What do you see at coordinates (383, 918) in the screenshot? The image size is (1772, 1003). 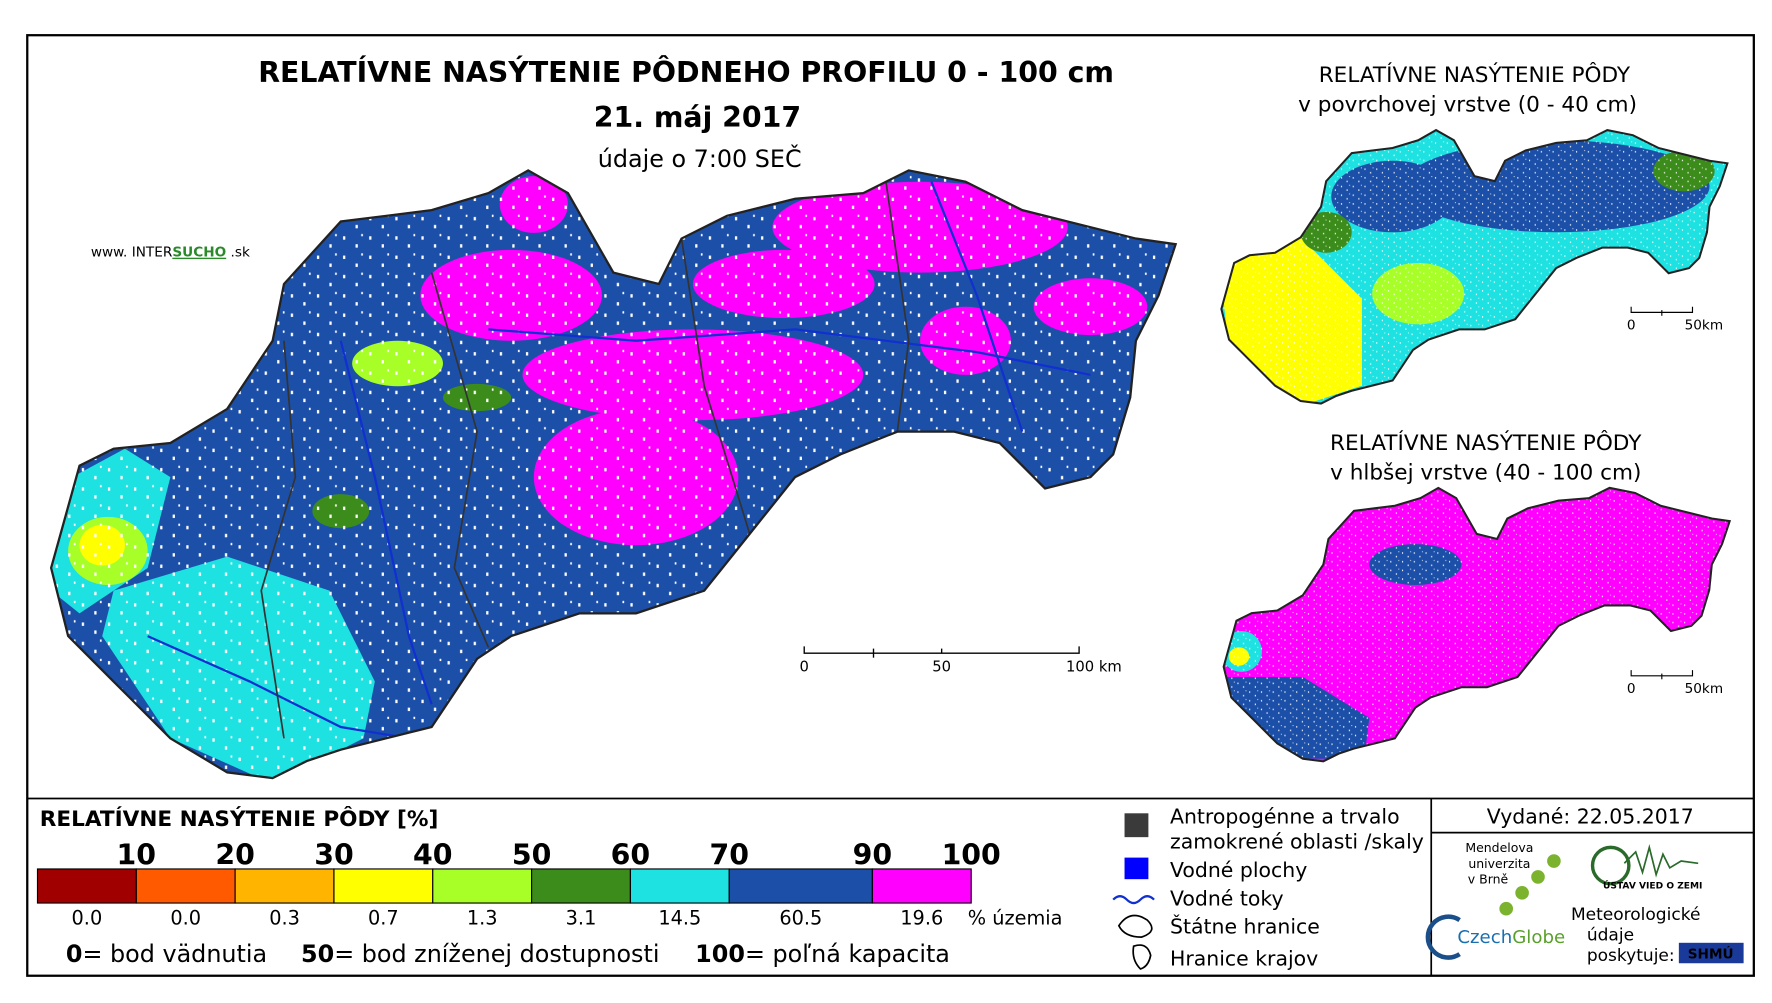 I see `legend-share: 0.7` at bounding box center [383, 918].